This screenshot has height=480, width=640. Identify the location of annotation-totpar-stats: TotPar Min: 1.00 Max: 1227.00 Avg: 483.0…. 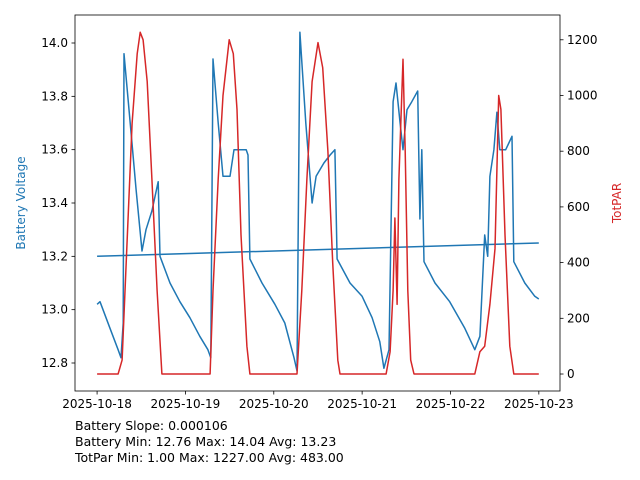
(209, 457).